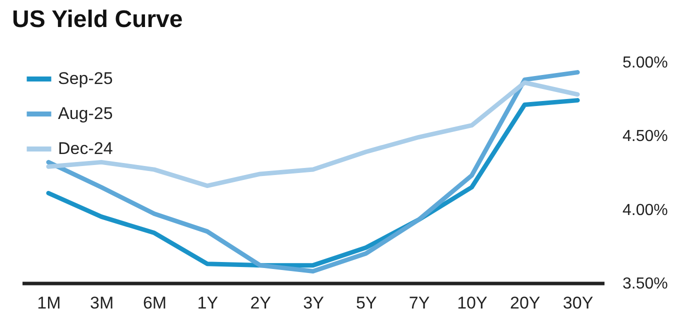  What do you see at coordinates (578, 303) in the screenshot?
I see `x-tick-label: 30Y` at bounding box center [578, 303].